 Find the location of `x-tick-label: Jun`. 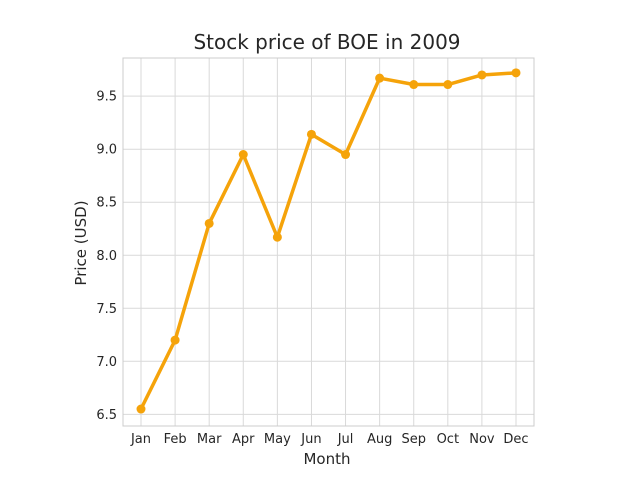

x-tick-label: Jun is located at coordinates (310, 439).